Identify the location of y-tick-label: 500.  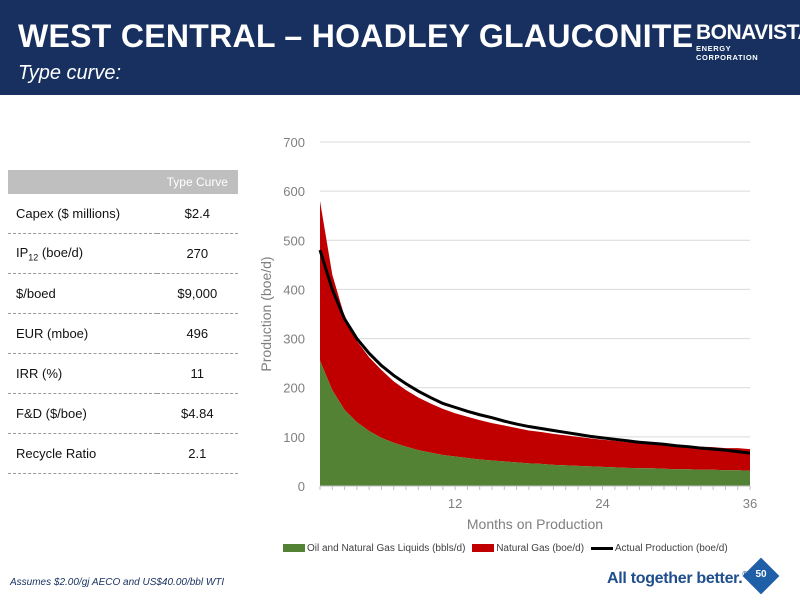
(294, 240).